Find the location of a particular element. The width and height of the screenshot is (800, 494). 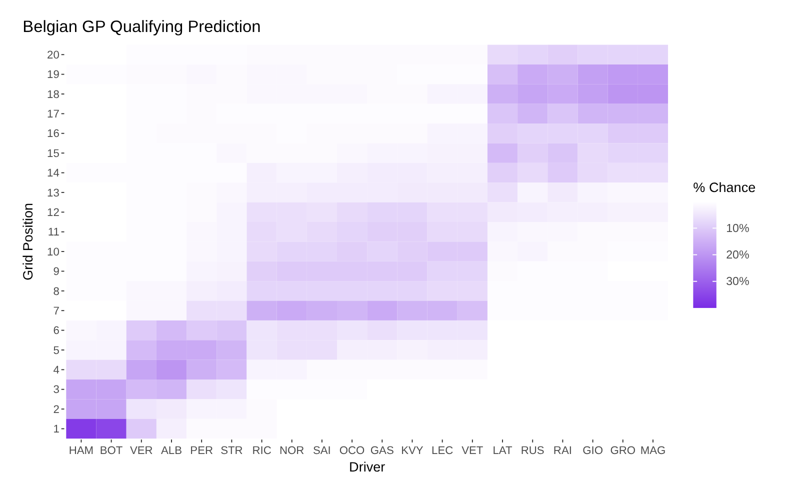

y-tick-label: 16 is located at coordinates (53, 134).